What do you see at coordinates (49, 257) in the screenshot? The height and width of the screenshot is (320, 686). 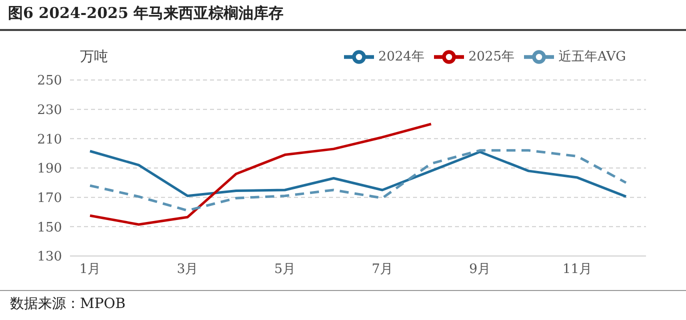 I see `y-tick-label: 130` at bounding box center [49, 257].